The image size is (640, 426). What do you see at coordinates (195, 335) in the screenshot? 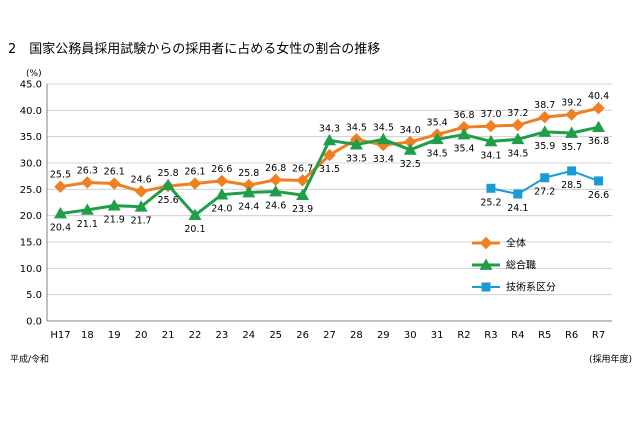
I see `x-tick-label: 22` at bounding box center [195, 335].